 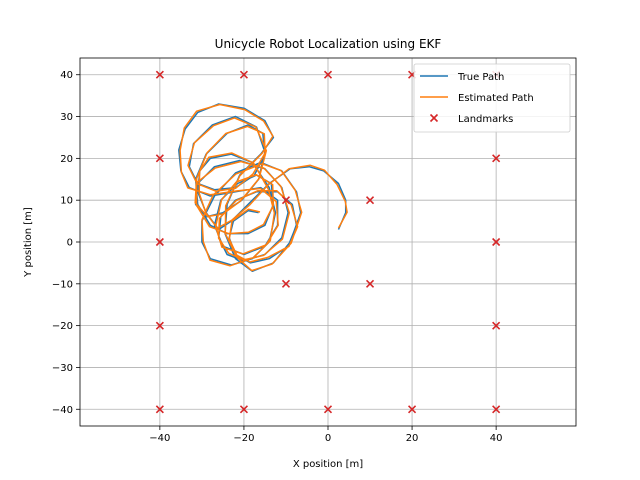 I want to click on legend: True Path Estimated Path Landmarks, so click(x=492, y=98).